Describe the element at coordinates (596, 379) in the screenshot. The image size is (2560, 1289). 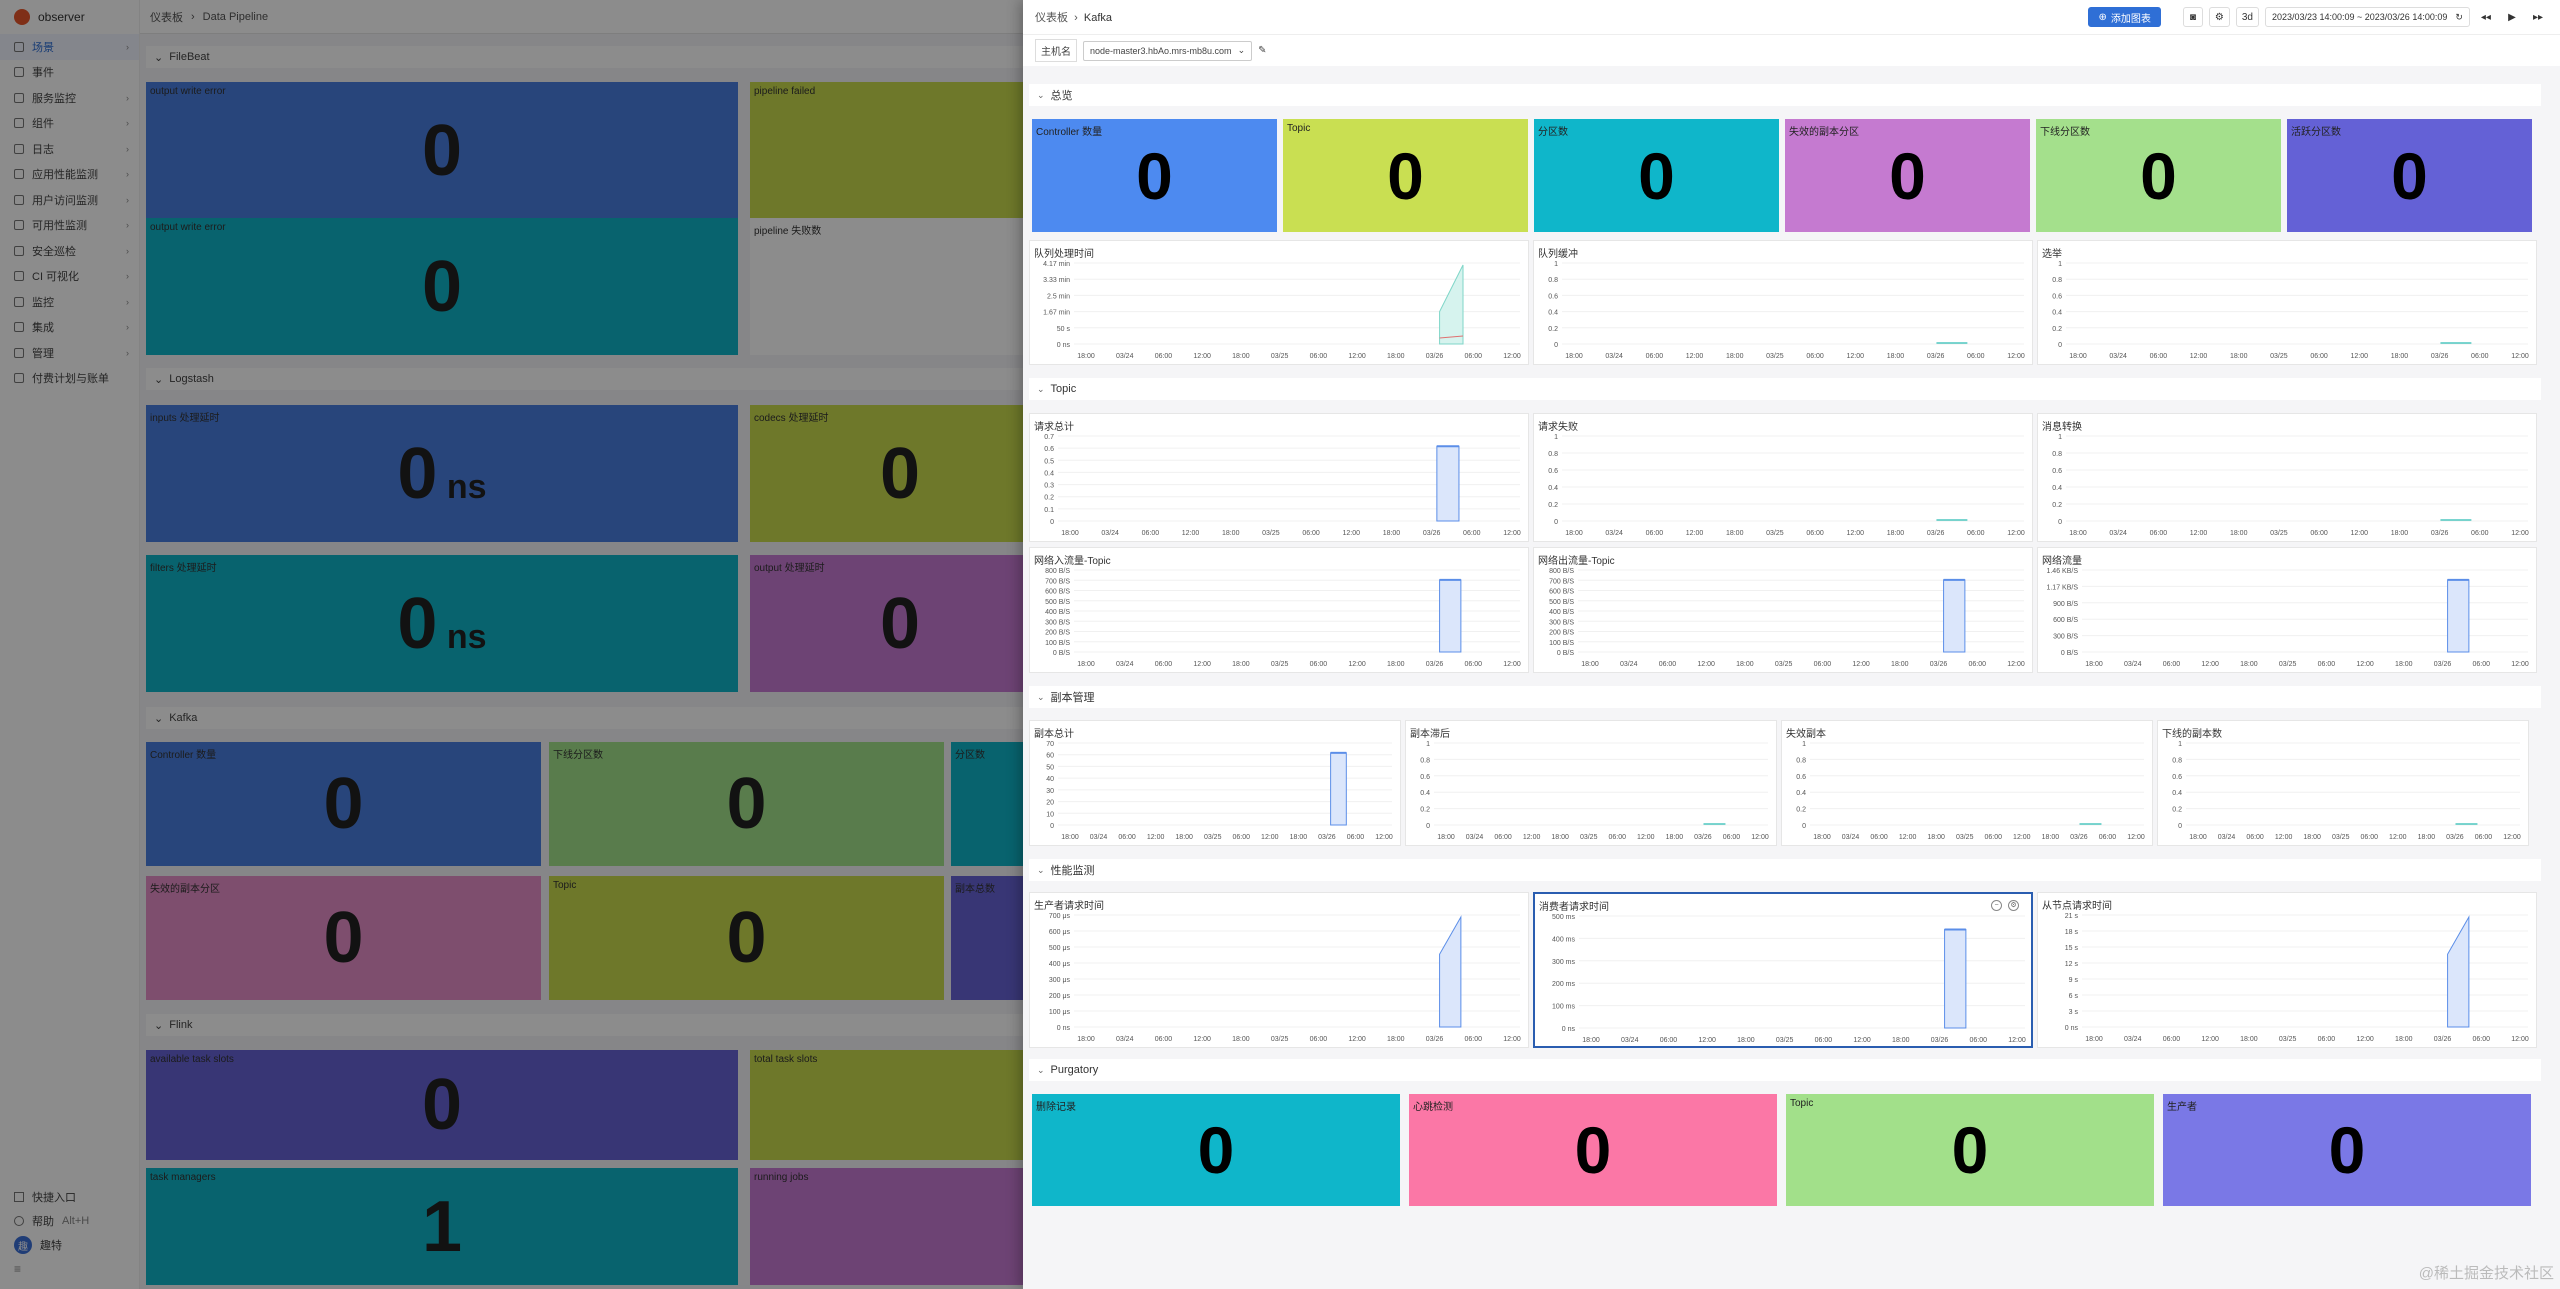
I see `background-section-header: ⌄ Logstash` at that location.